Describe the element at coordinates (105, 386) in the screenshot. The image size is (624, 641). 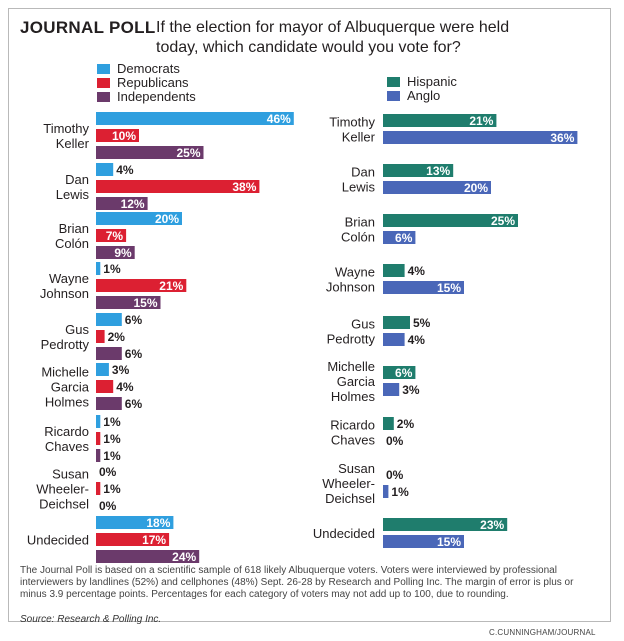
I see `bar-michelle-garcia-holmes-republicans` at that location.